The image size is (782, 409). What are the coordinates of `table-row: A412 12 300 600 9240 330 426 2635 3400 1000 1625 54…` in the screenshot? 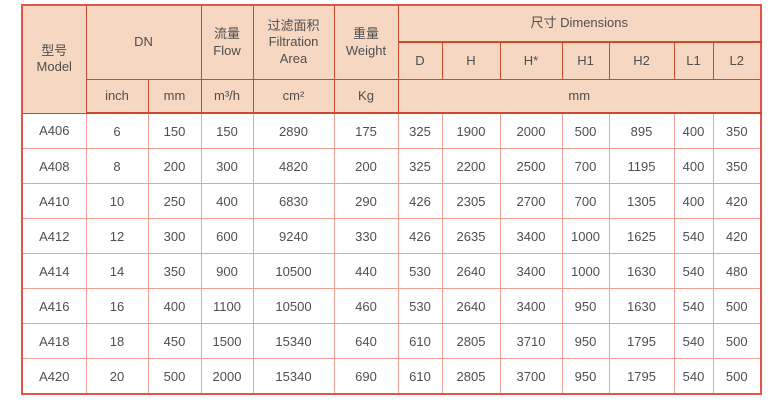 It's located at (391, 236).